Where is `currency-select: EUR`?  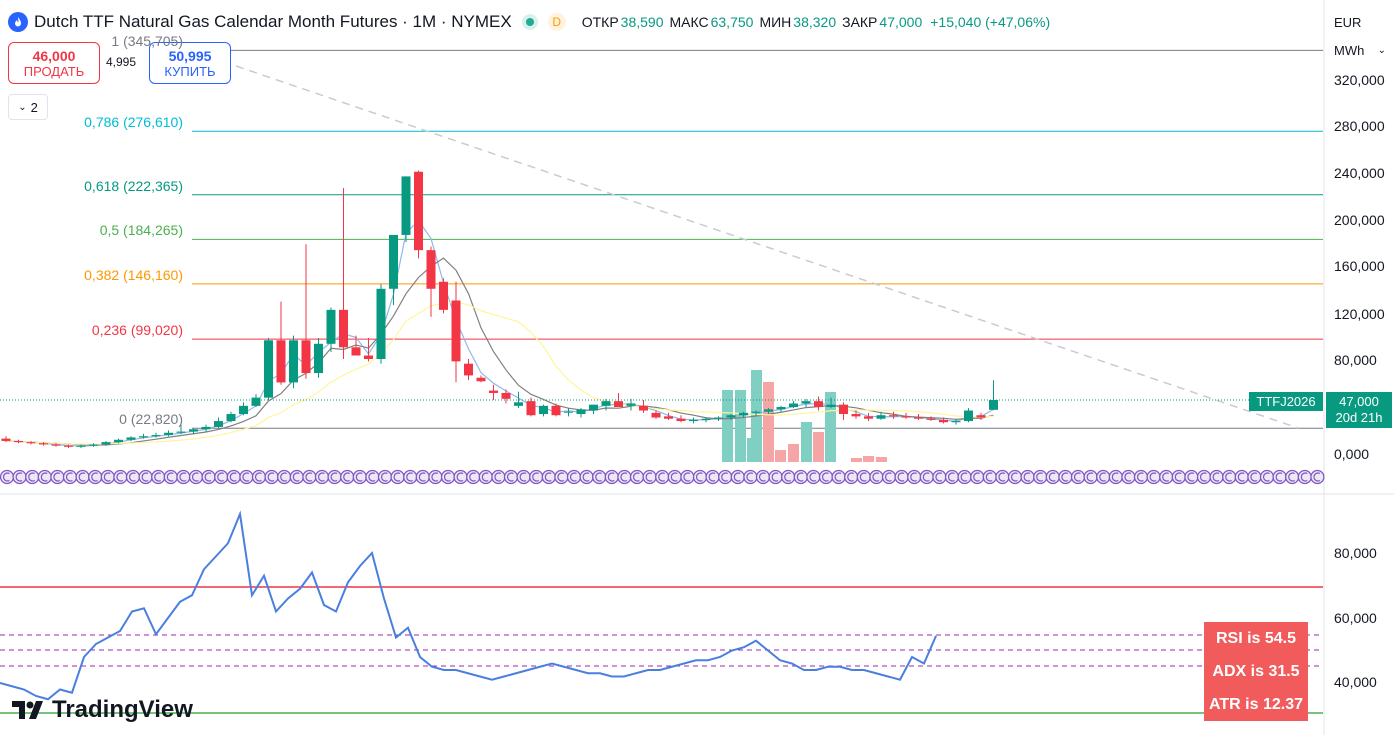
currency-select: EUR is located at coordinates (1360, 22).